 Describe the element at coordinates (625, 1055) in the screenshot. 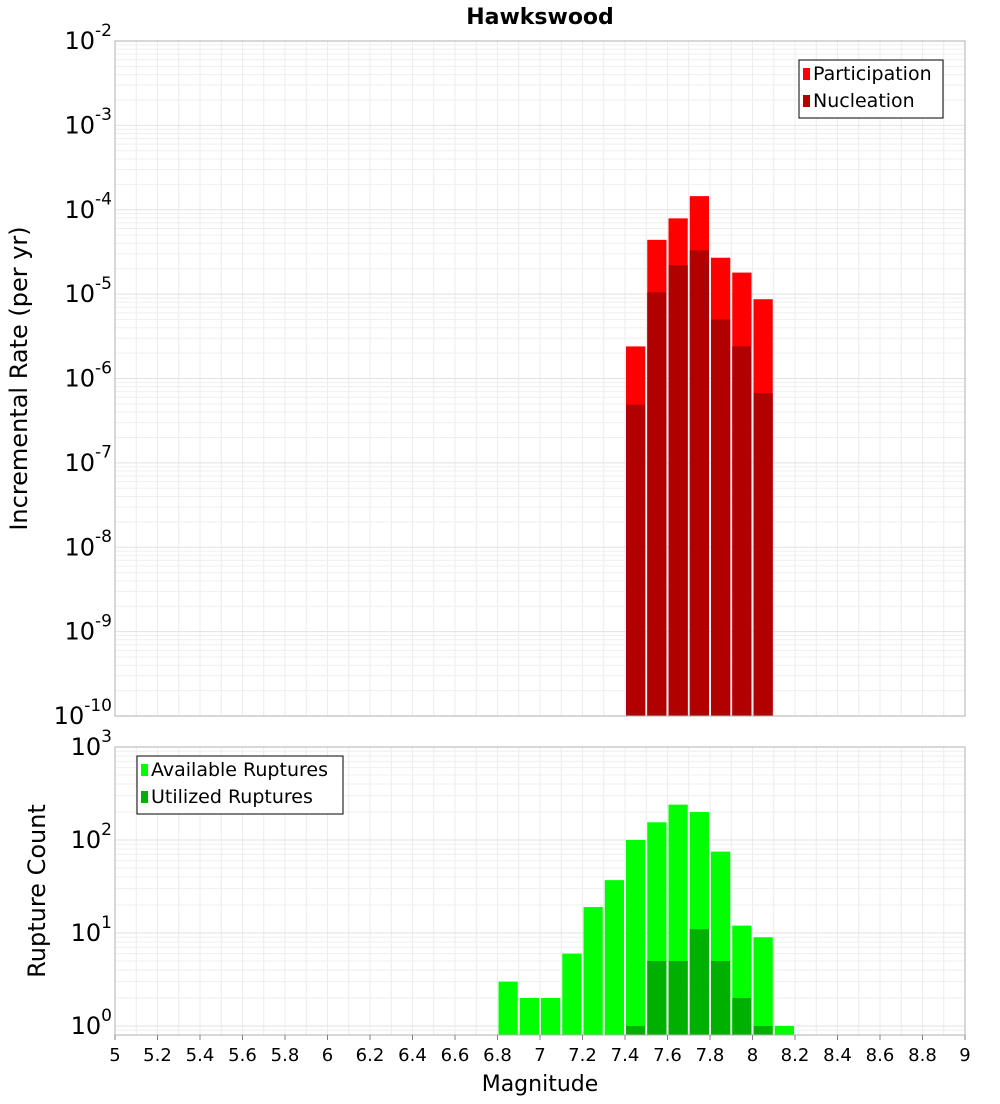

I see `x-tick-label: 7.4` at that location.